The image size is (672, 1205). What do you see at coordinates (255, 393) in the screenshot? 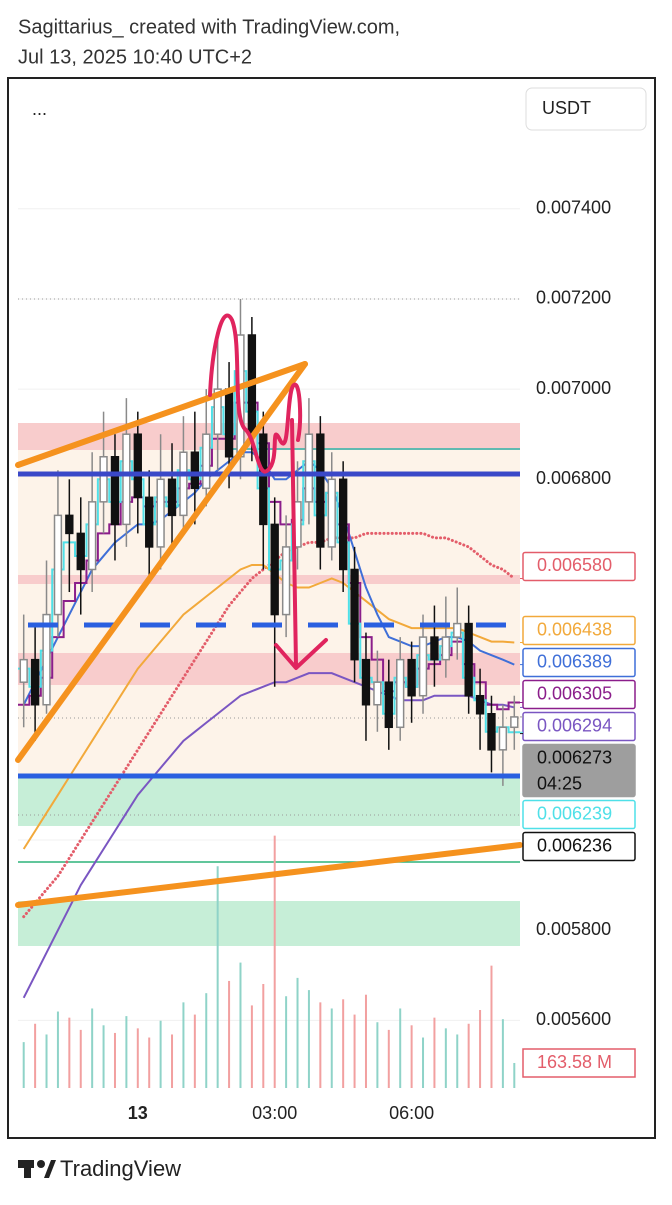
I see `hand-drawing` at bounding box center [255, 393].